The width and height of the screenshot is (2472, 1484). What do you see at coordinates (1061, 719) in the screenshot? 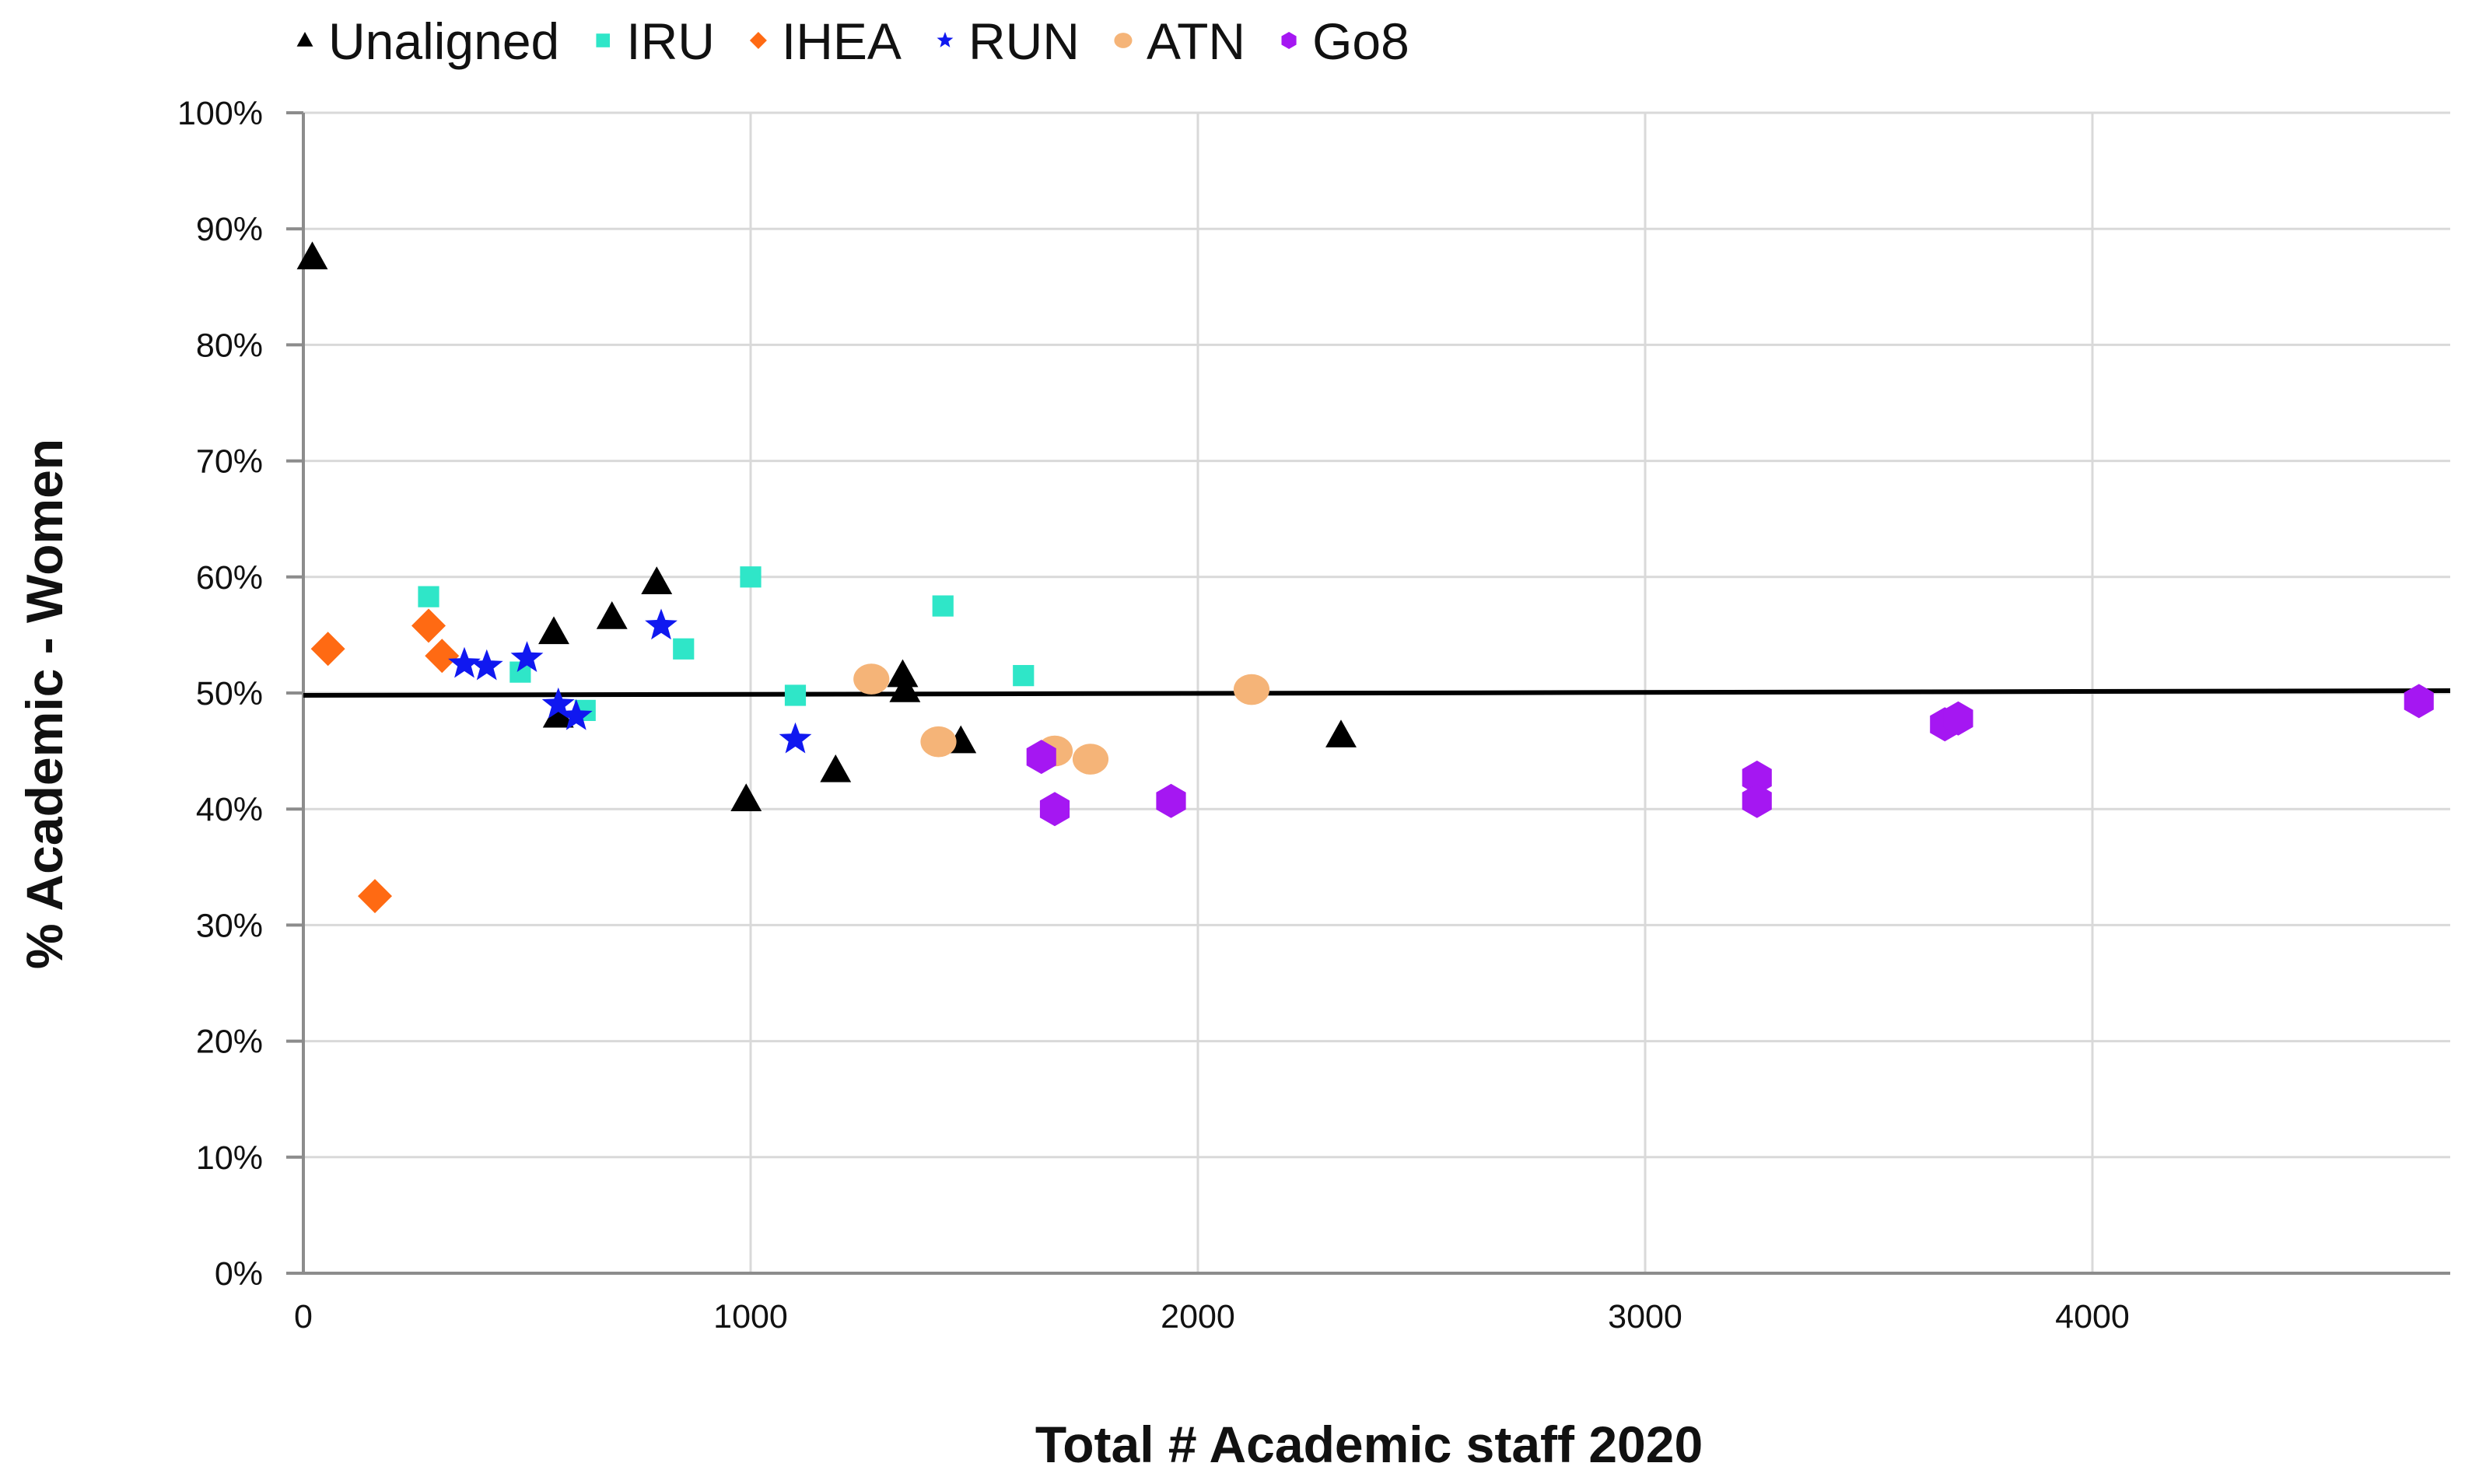
I see `series-atn-points` at bounding box center [1061, 719].